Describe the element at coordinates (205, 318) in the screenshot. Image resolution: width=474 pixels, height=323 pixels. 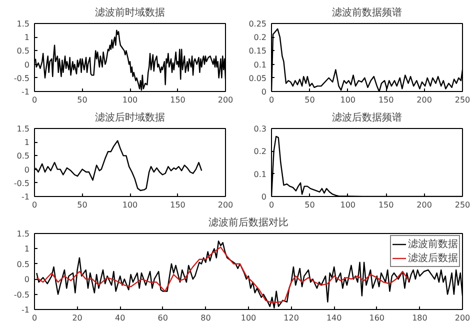
I see `x-tick-label: 80` at that location.